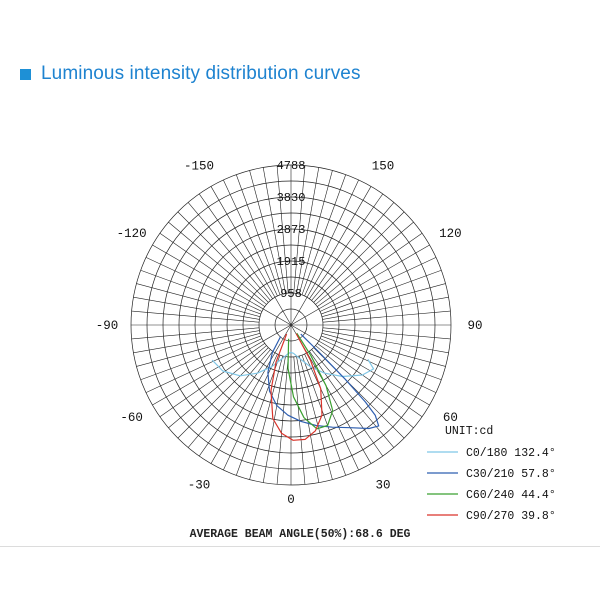 This screenshot has height=600, width=600. Describe the element at coordinates (131, 418) in the screenshot. I see `angle-label: -60` at that location.